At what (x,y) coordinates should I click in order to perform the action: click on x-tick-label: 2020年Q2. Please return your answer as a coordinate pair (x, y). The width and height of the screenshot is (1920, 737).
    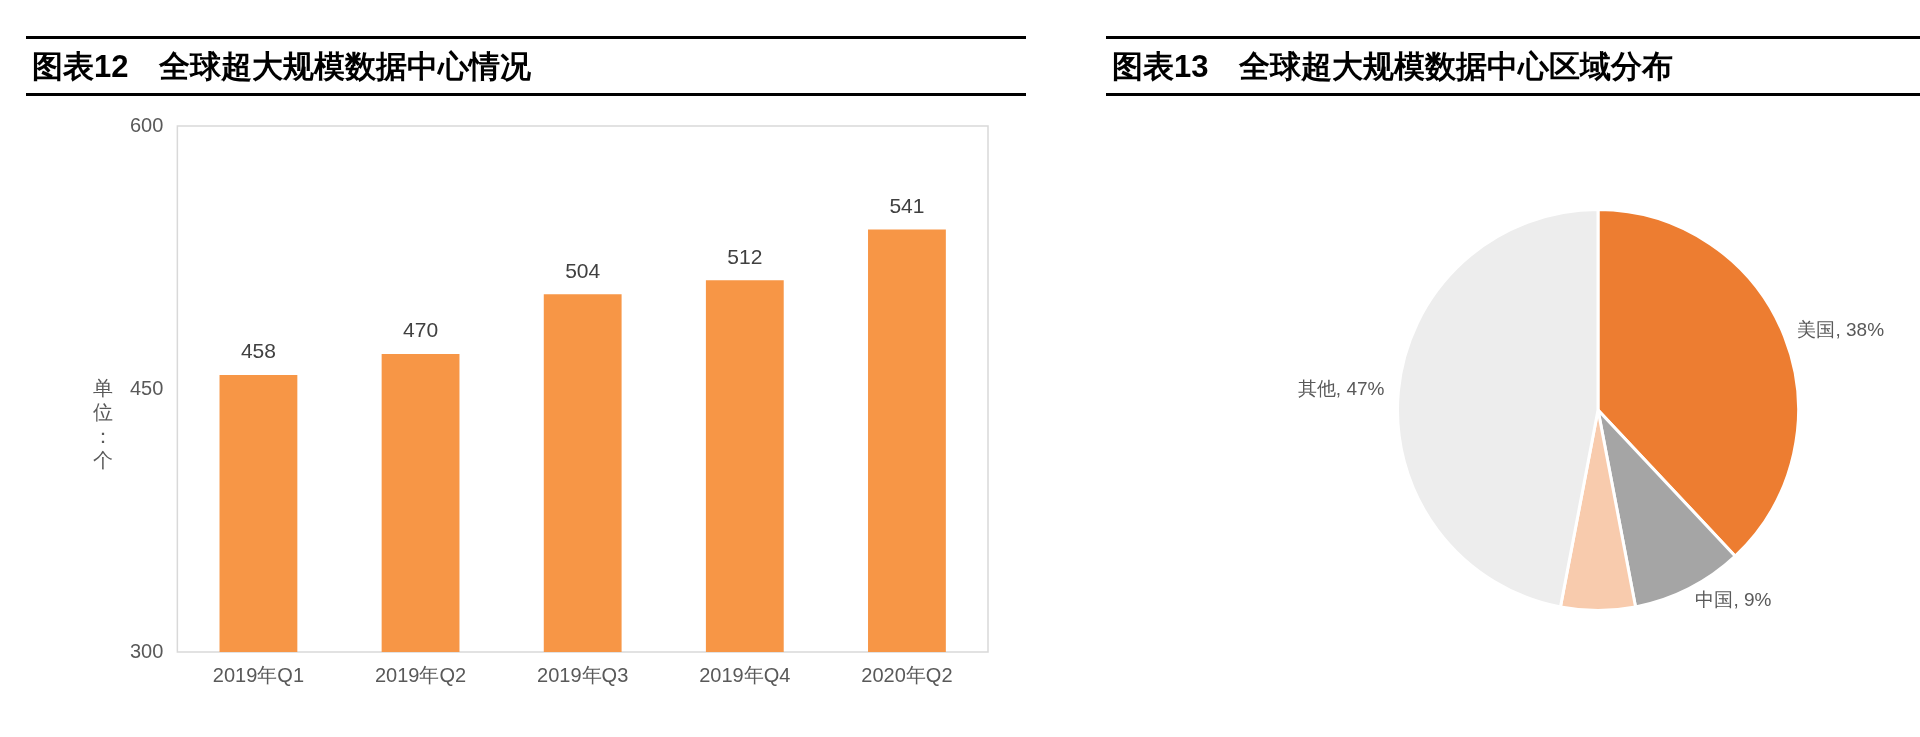
    Looking at the image, I should click on (907, 674).